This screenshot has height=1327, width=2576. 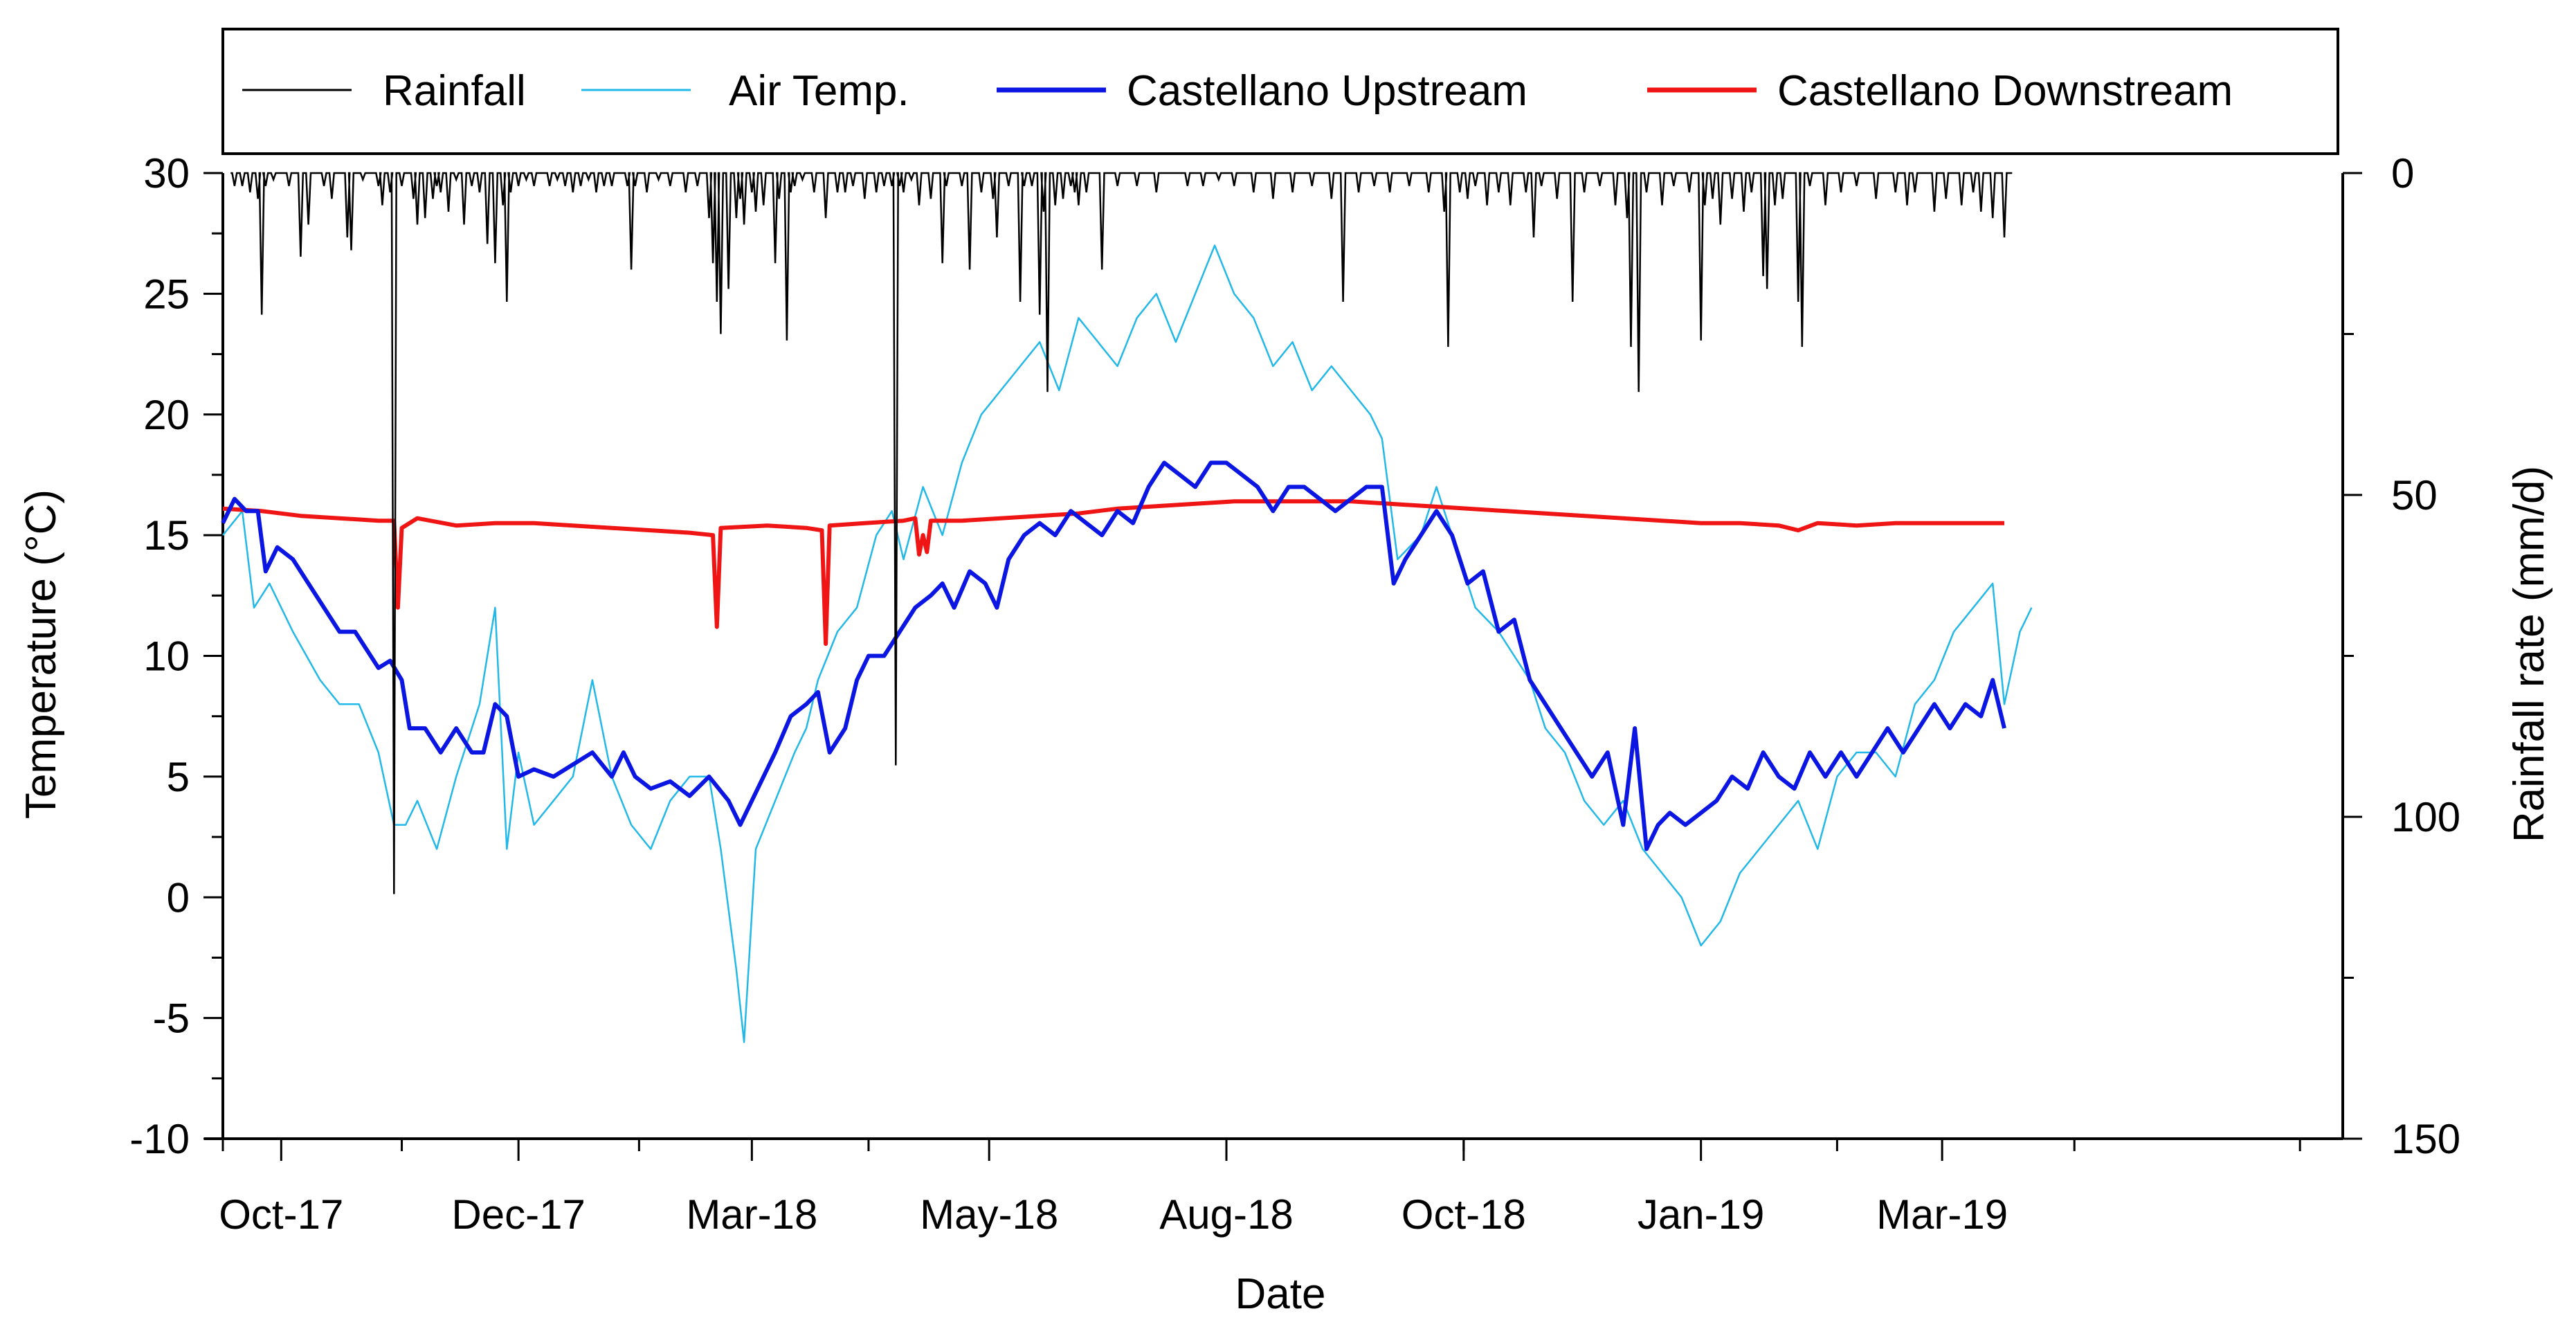 What do you see at coordinates (281, 1214) in the screenshot?
I see `x-tick-label: Oct-17` at bounding box center [281, 1214].